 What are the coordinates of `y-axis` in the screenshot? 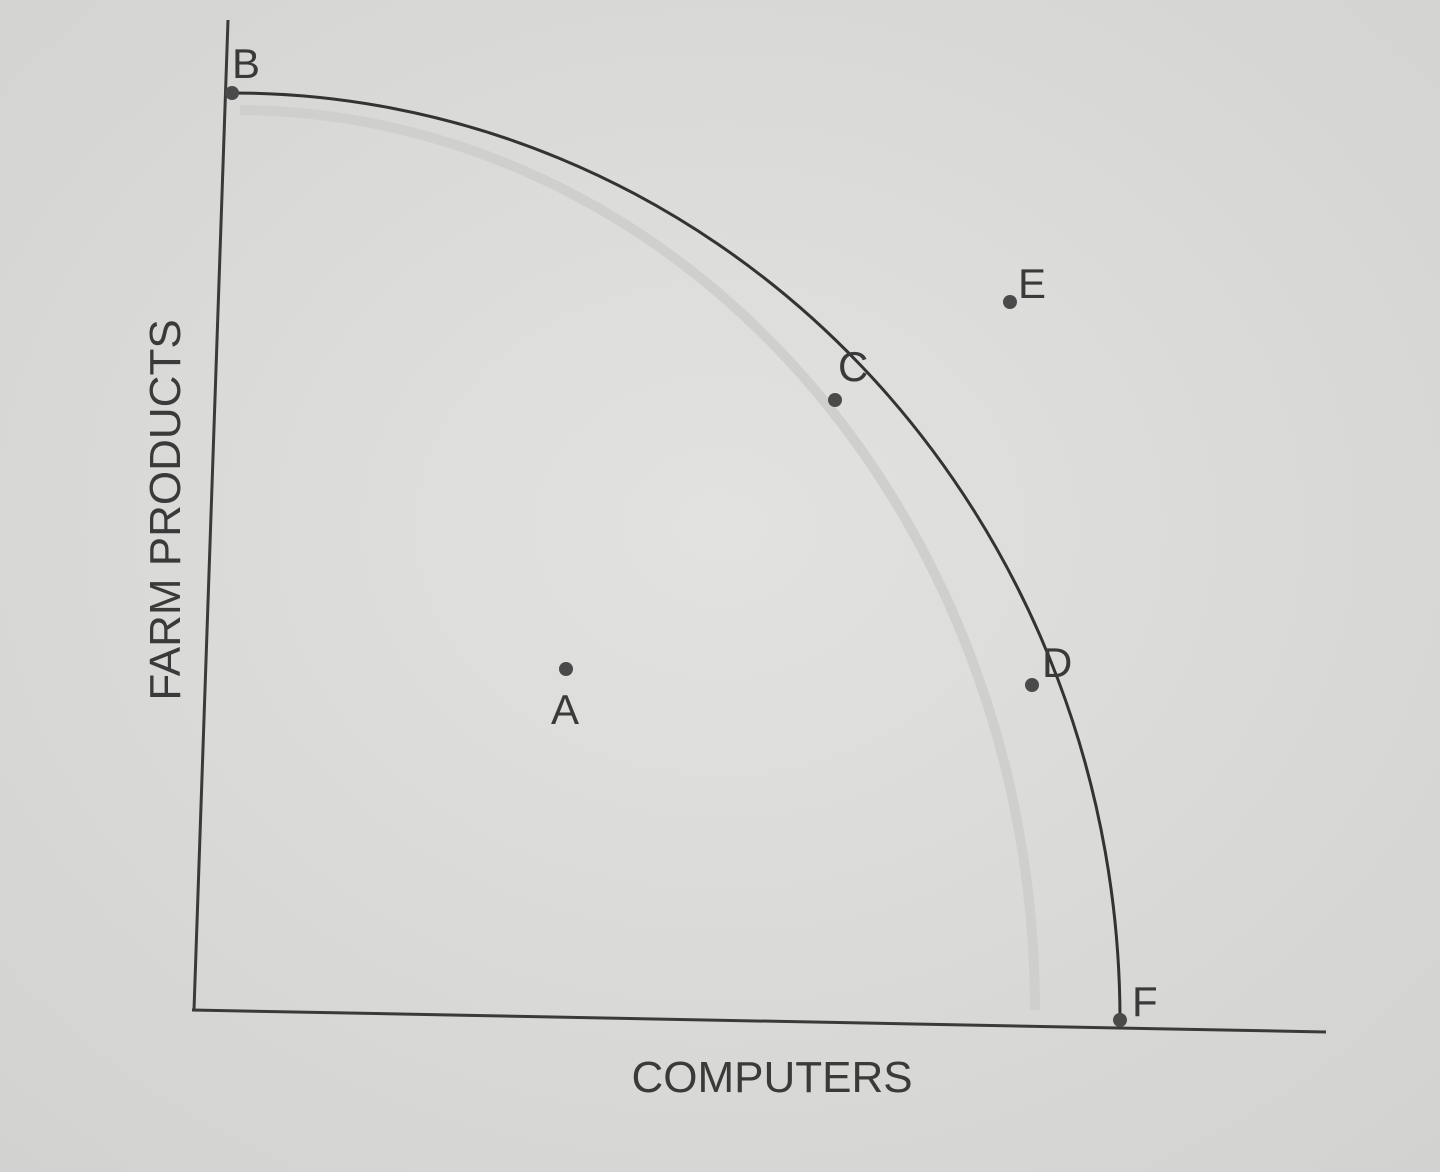 It's located at (211, 515).